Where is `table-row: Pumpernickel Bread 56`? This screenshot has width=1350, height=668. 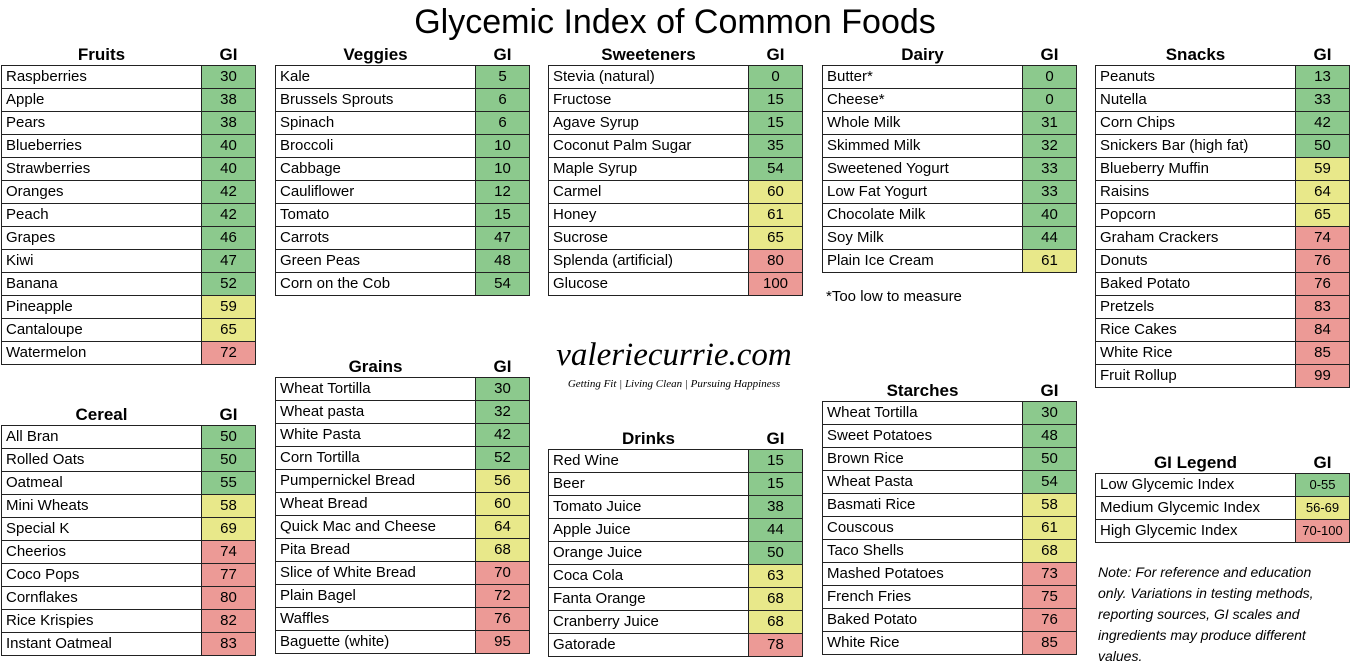 table-row: Pumpernickel Bread 56 is located at coordinates (402, 481).